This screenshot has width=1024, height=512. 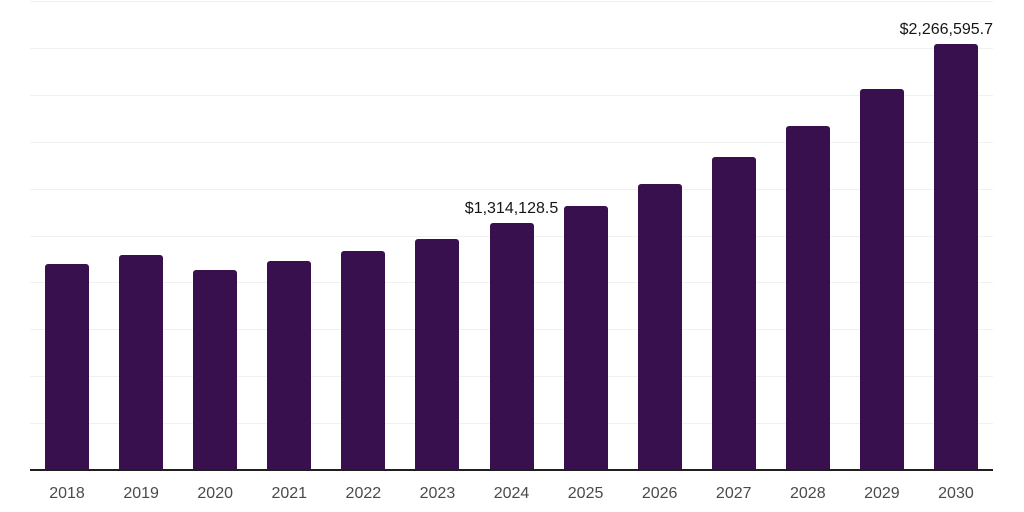 I want to click on x-tick-label: 2024, so click(x=511, y=493).